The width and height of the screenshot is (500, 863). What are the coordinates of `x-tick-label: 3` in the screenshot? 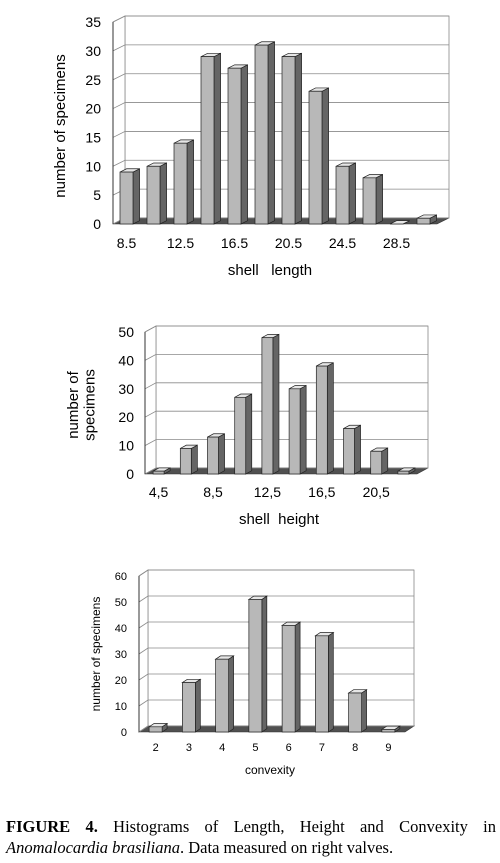 It's located at (189, 748).